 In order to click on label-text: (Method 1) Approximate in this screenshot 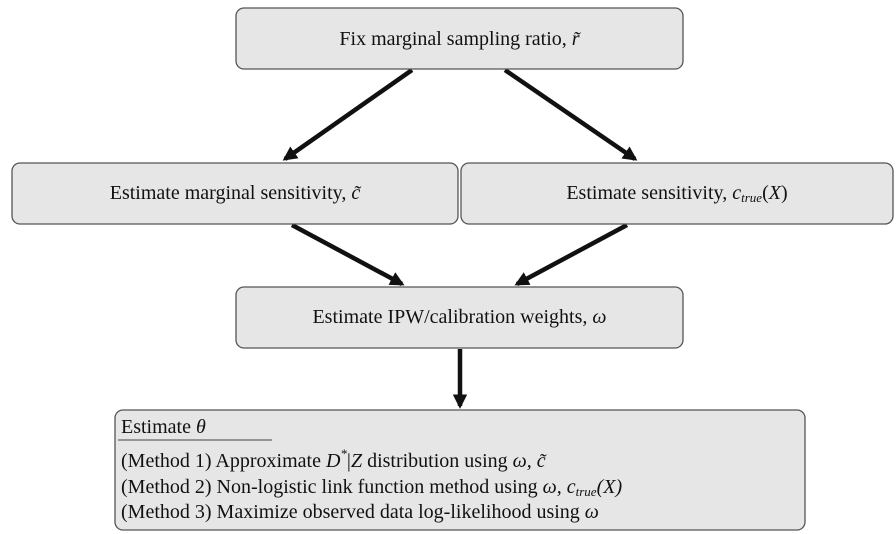, I will do `click(223, 461)`.